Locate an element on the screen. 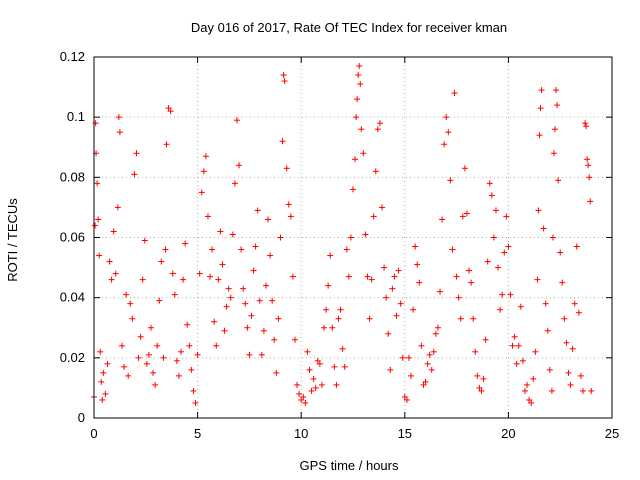  x-tick-label: 0 is located at coordinates (93, 433).